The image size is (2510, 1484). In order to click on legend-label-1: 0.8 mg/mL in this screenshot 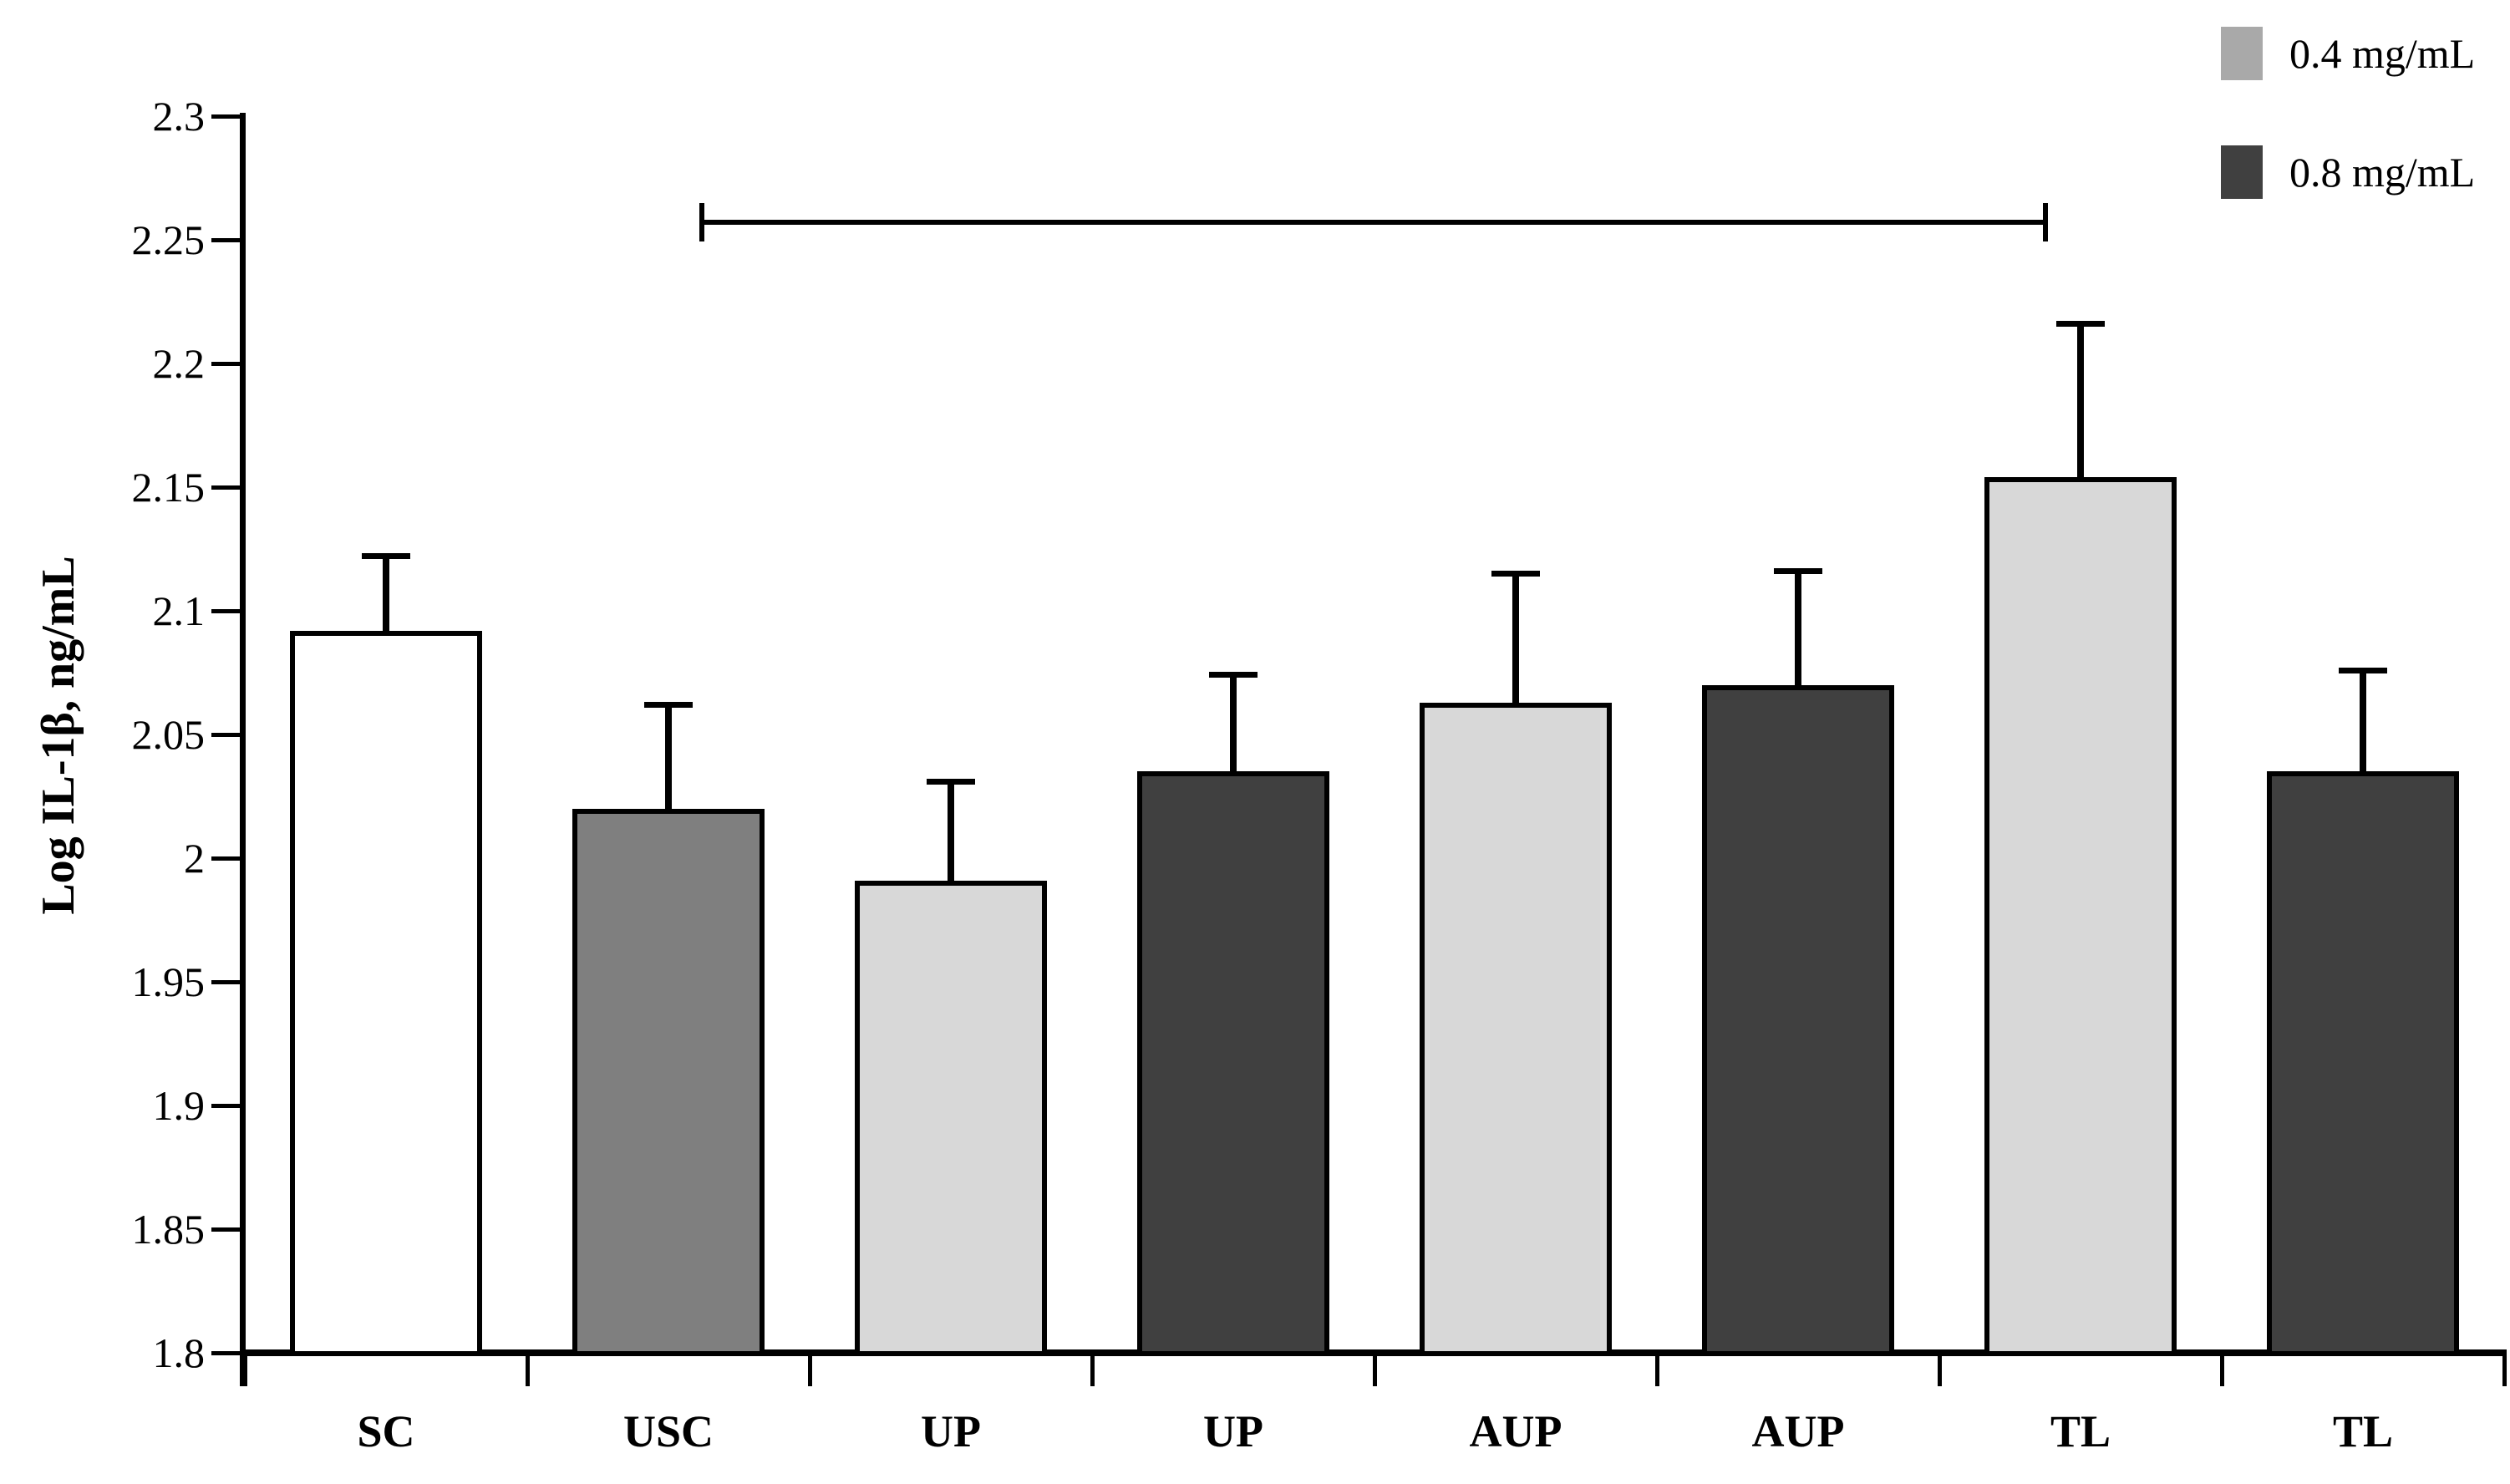, I will do `click(2382, 172)`.